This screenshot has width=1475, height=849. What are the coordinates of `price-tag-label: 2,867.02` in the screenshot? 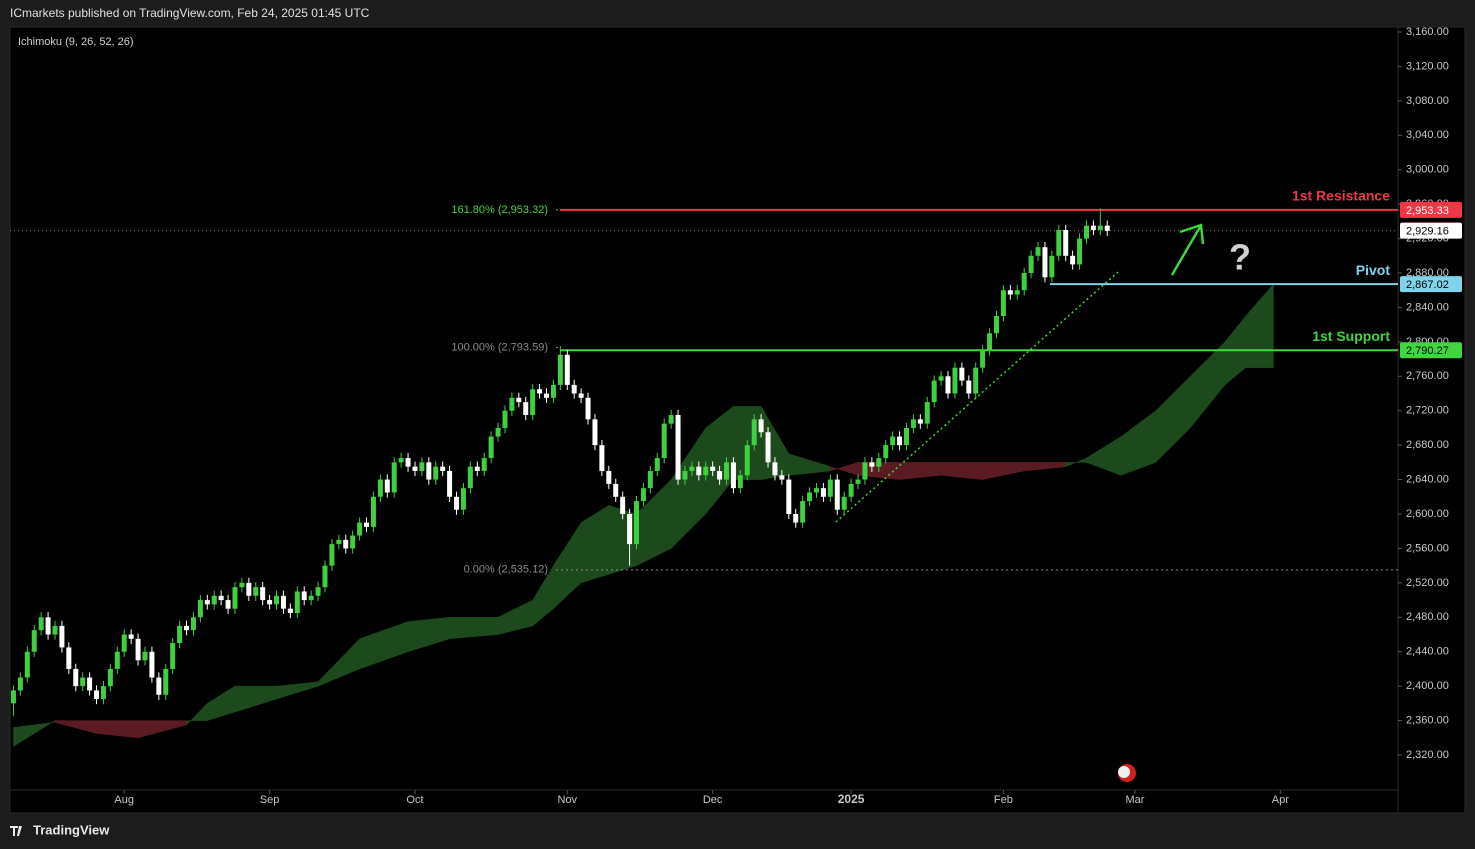 It's located at (1427, 285).